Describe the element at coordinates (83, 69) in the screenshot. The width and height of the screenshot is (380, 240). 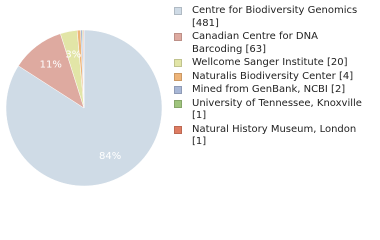
I see `pie-slice` at that location.